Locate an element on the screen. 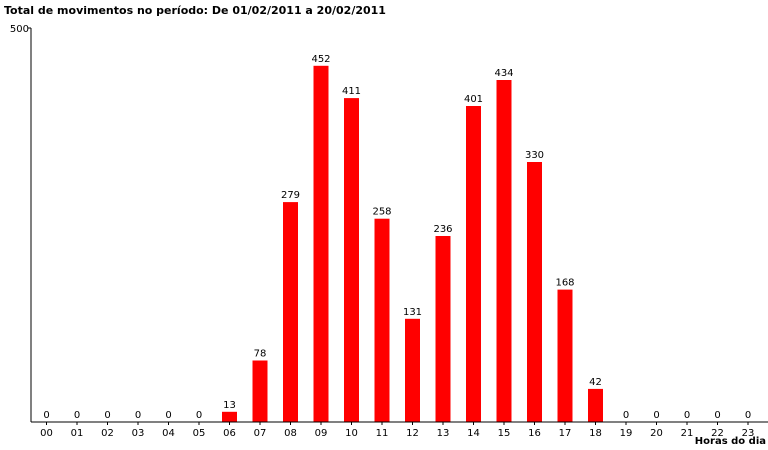  x-axis-label: Horas do dia is located at coordinates (730, 441).